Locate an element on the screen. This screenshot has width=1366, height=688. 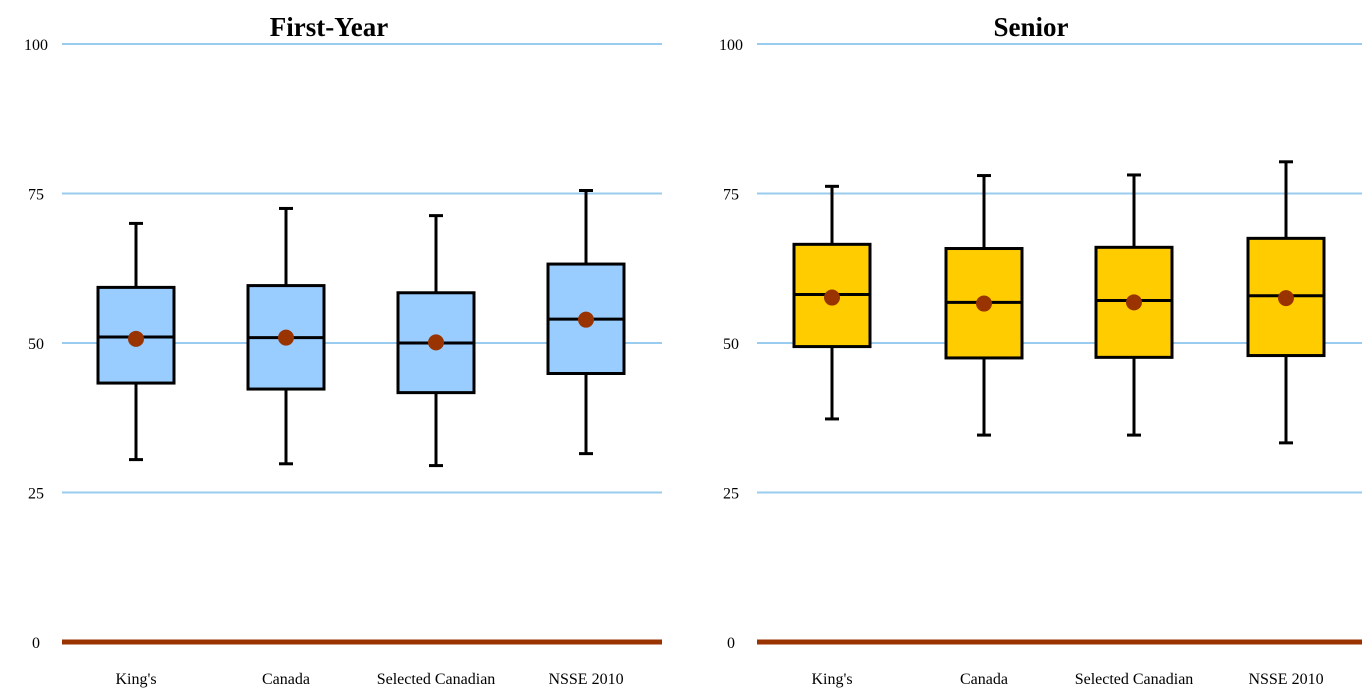
interquartile-box is located at coordinates (136, 335).